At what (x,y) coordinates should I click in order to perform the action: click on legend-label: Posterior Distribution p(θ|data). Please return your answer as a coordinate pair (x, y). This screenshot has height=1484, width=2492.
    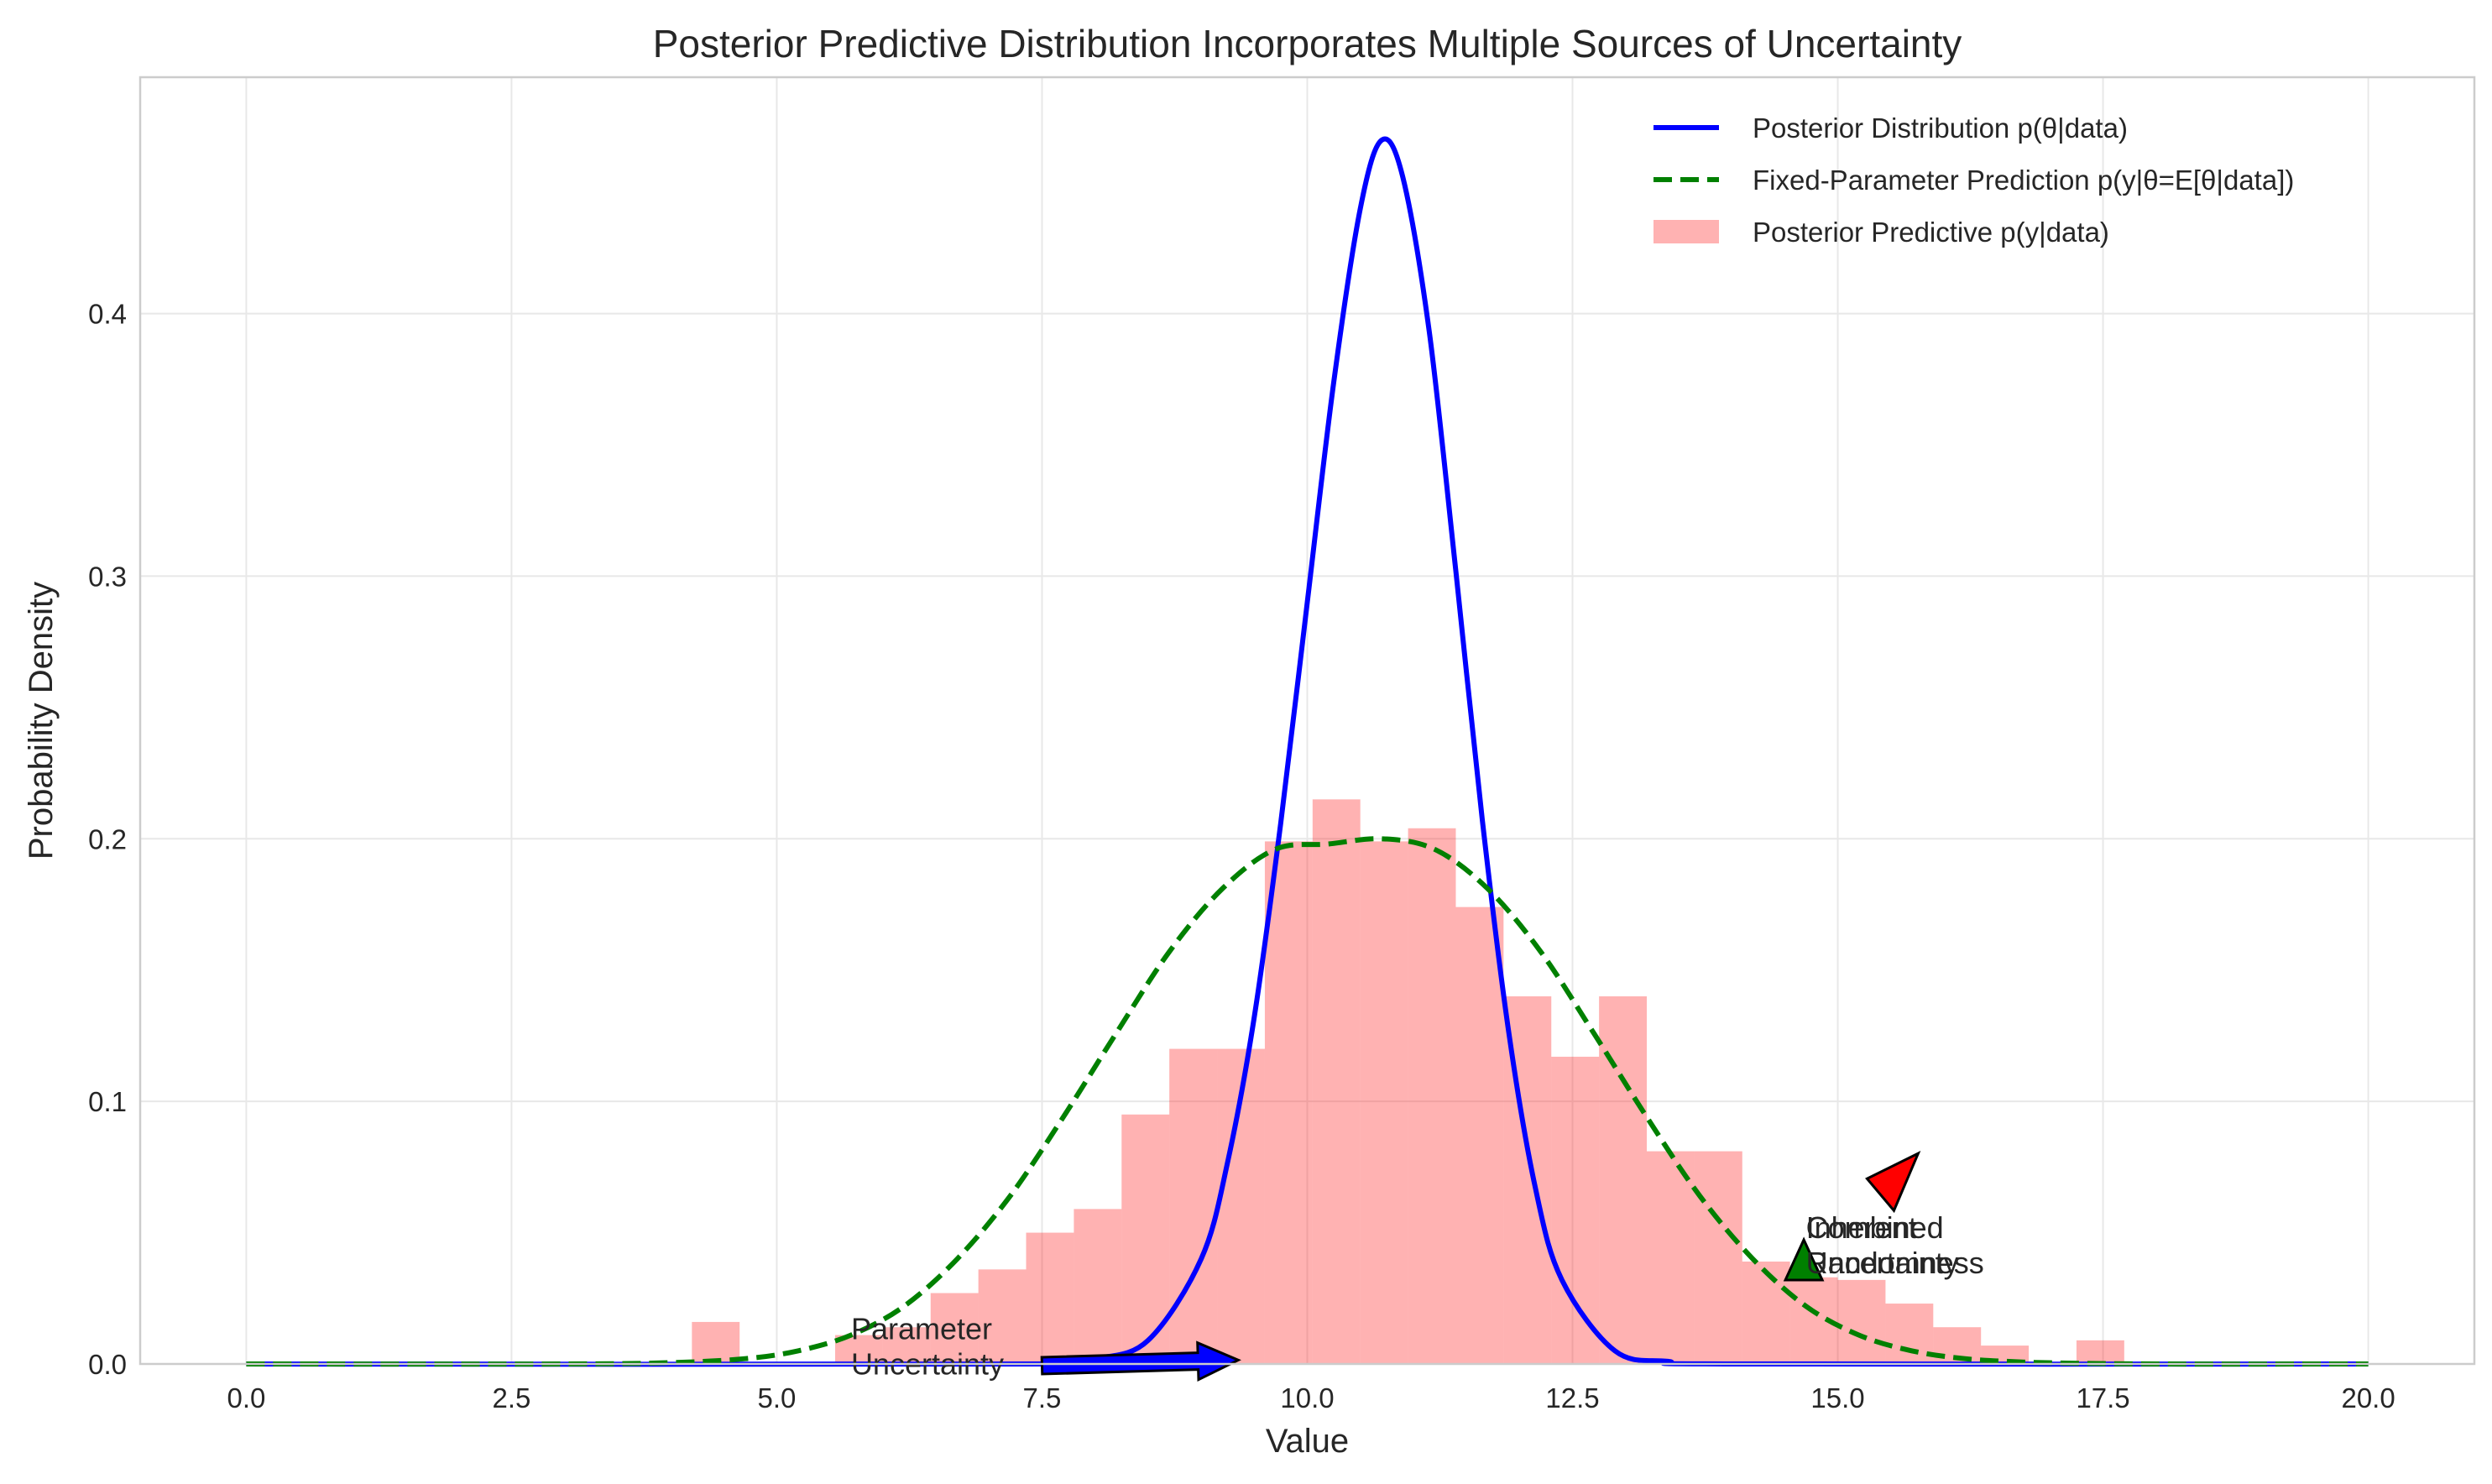
    Looking at the image, I should click on (1940, 128).